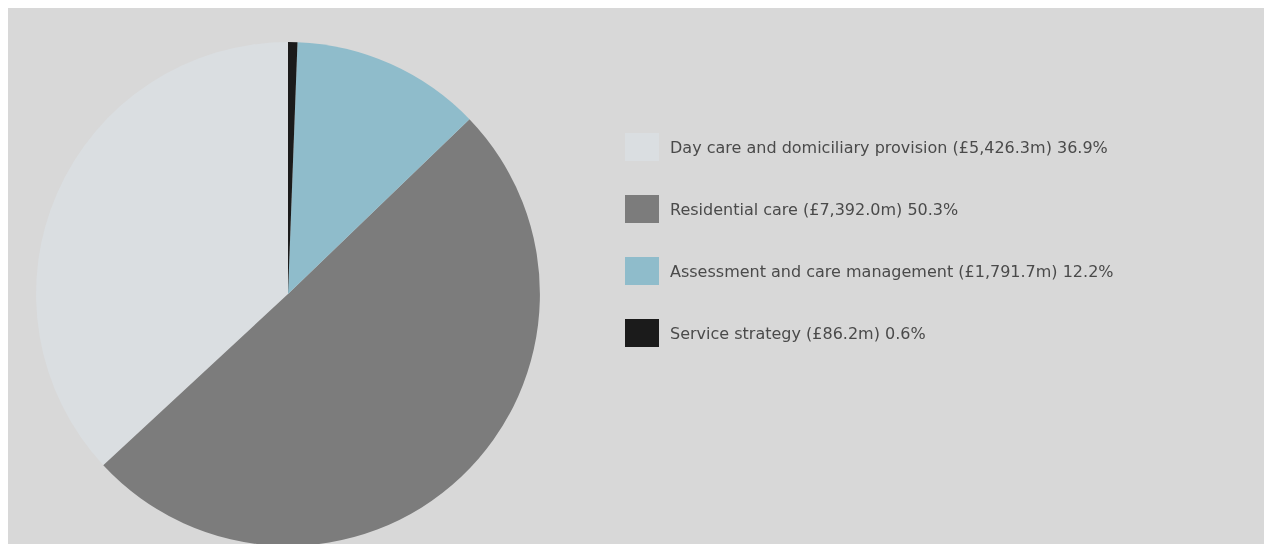 This screenshot has height=552, width=1272. Describe the element at coordinates (892, 271) in the screenshot. I see `legend-label: Assessment and care management (£1,791.7m) 12.2%` at that location.